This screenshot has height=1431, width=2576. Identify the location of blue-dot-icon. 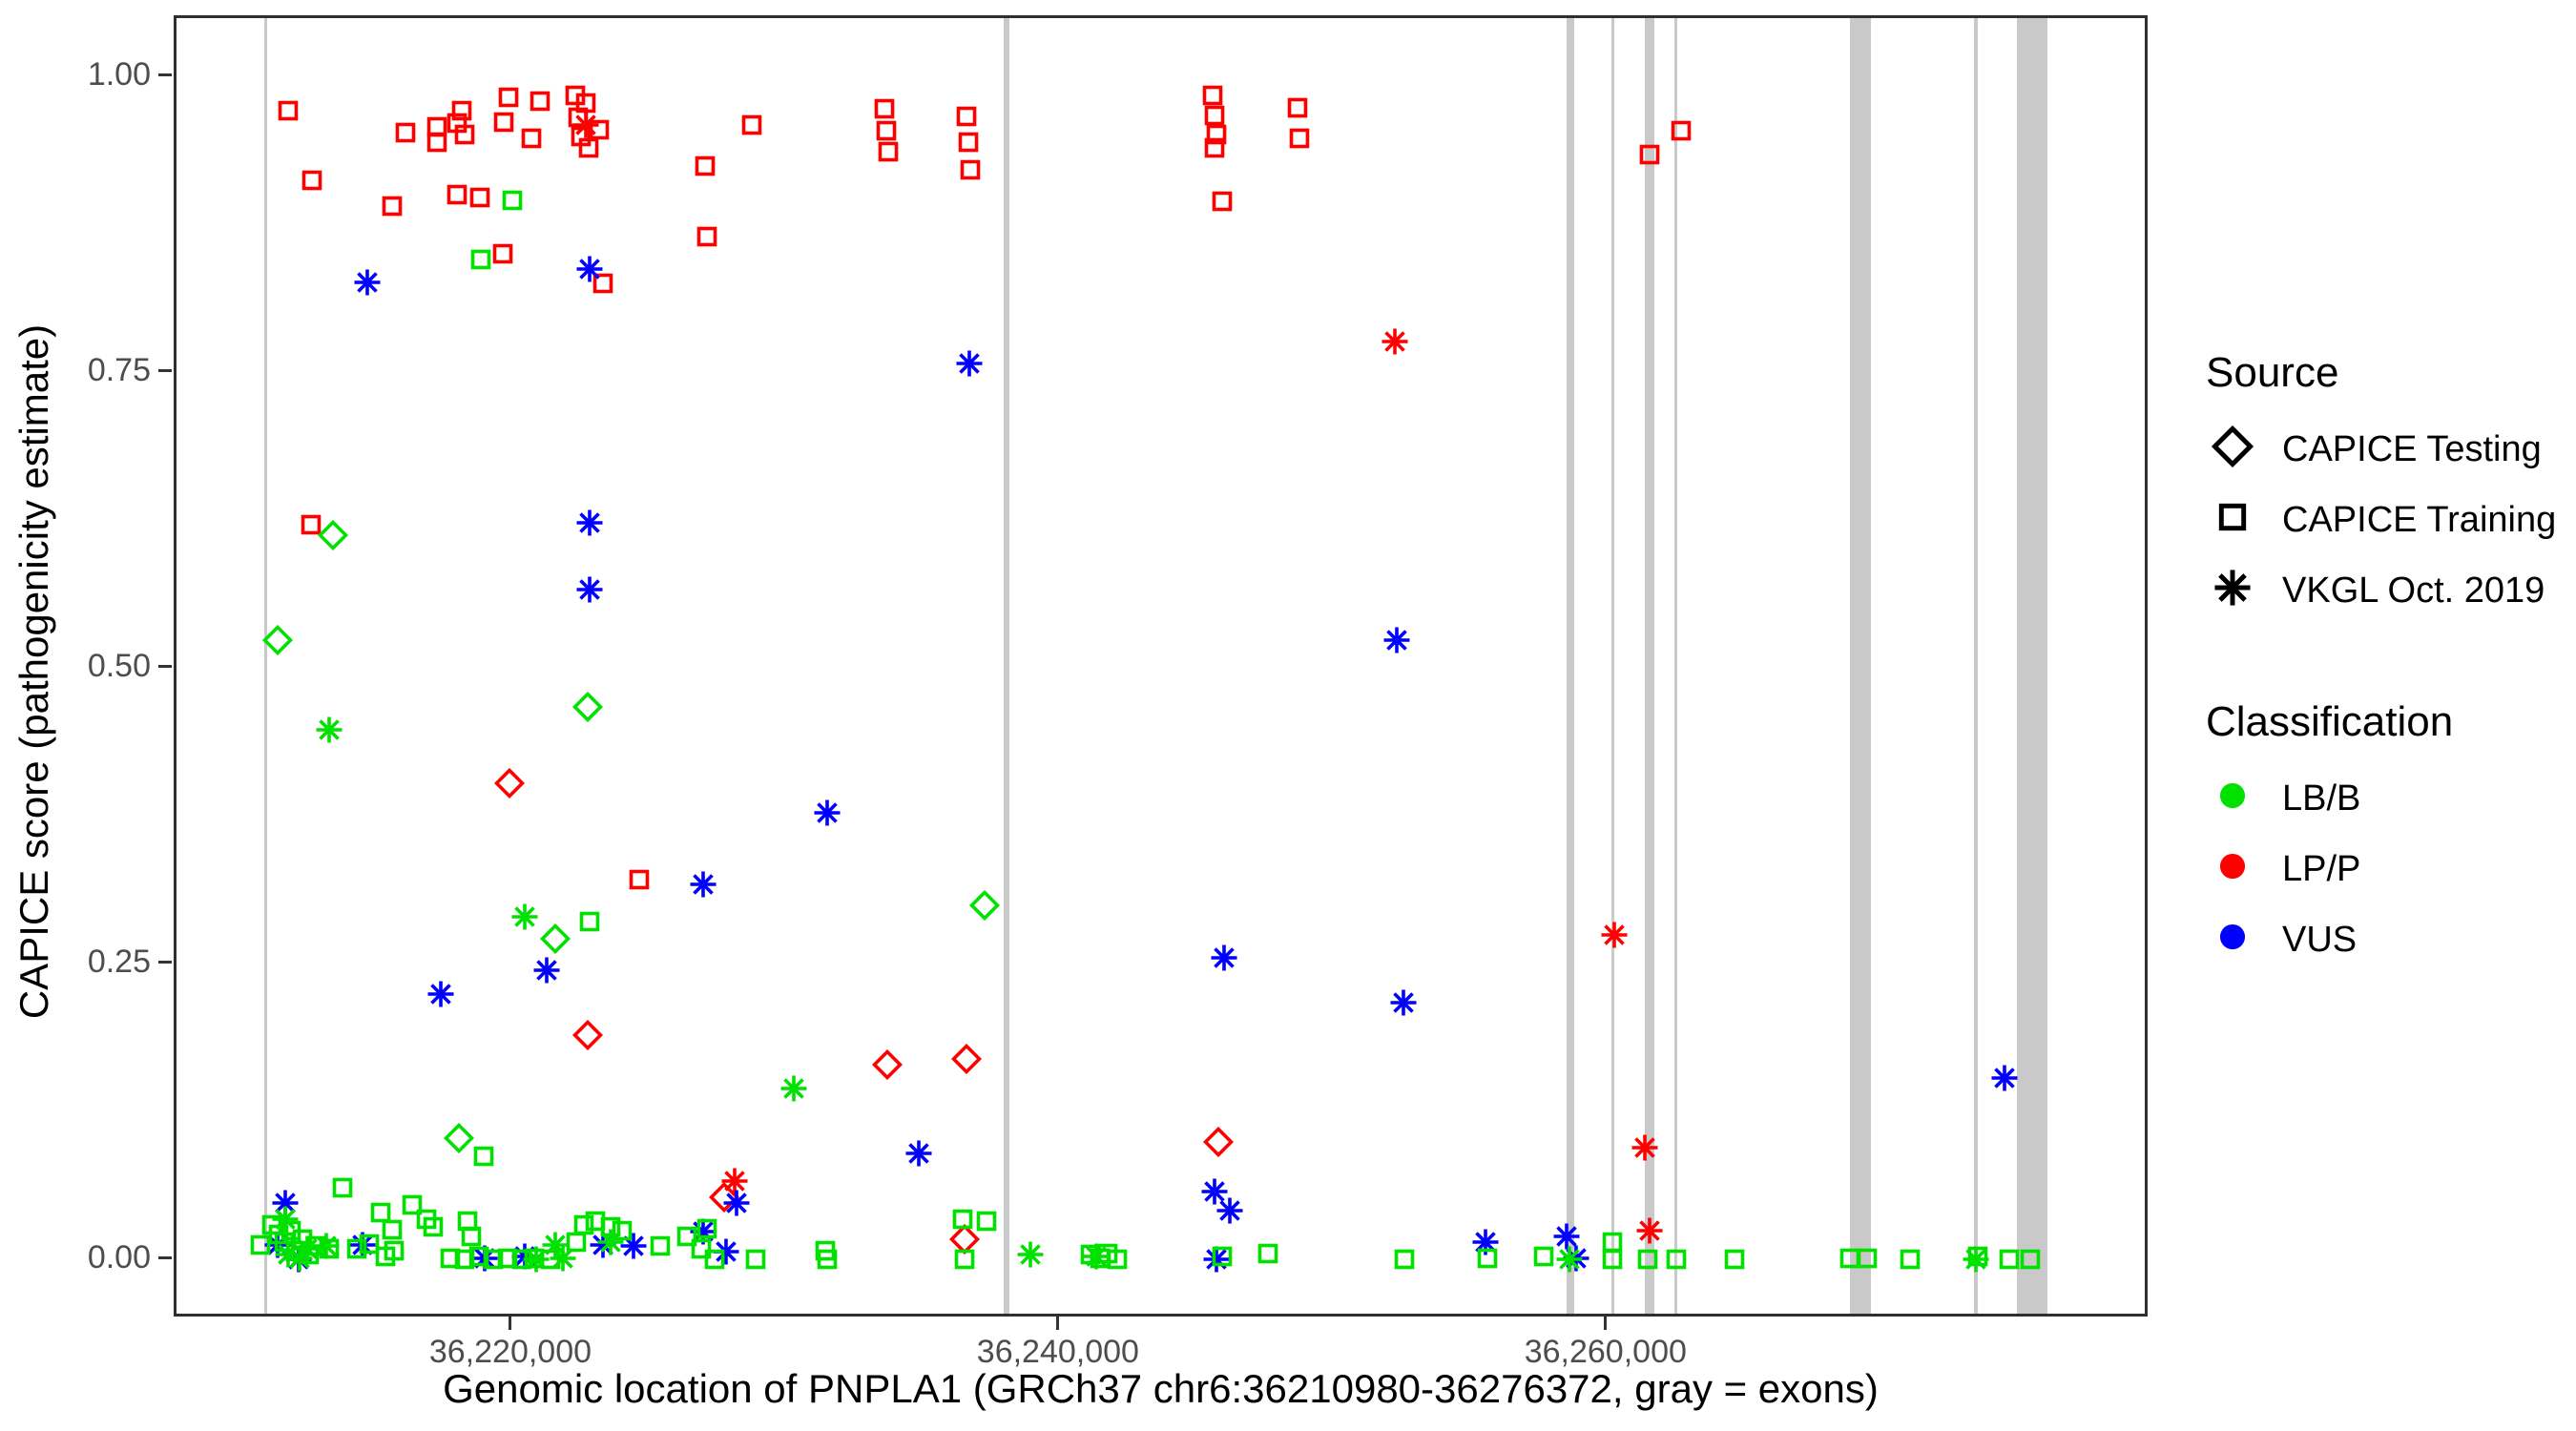
(2234, 939).